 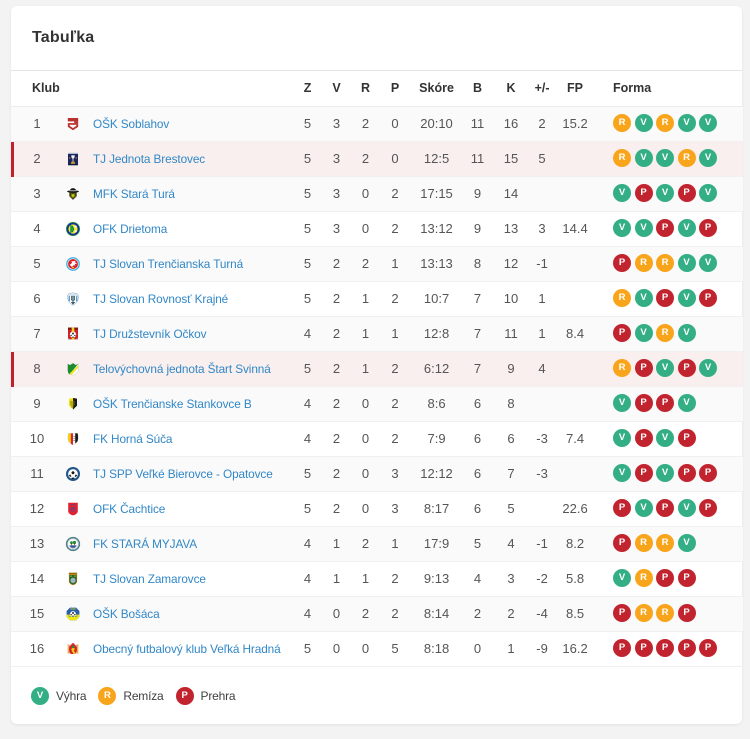 What do you see at coordinates (73, 608) in the screenshot?
I see `svg-text: OŠK` at bounding box center [73, 608].